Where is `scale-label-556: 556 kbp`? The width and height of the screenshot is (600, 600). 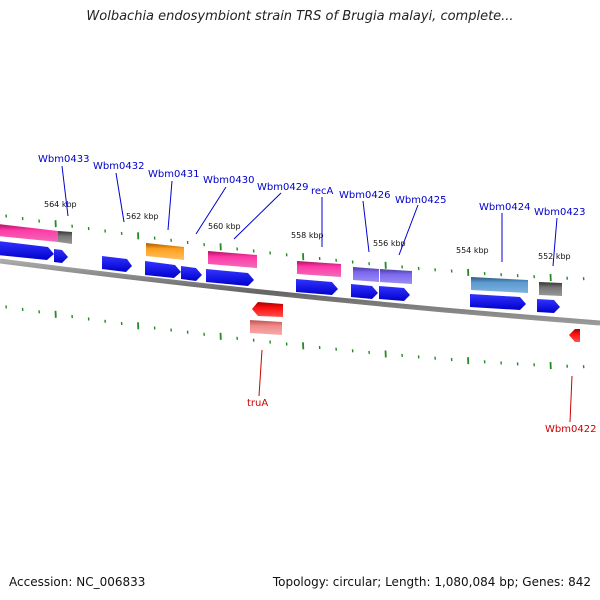 scale-label-556: 556 kbp is located at coordinates (389, 243).